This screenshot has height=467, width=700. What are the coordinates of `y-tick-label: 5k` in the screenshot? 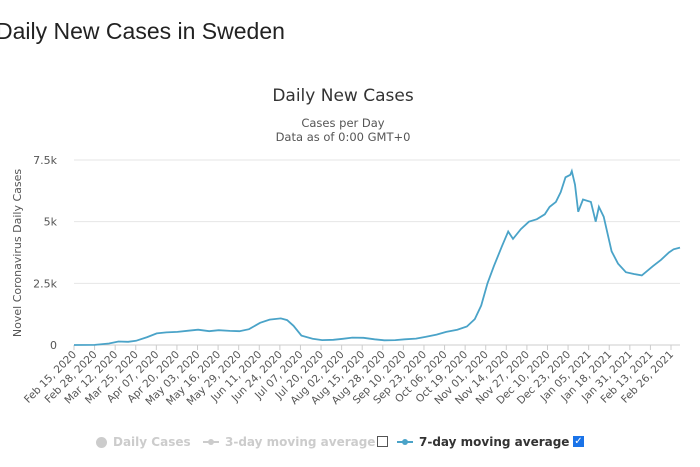 It's located at (51, 222).